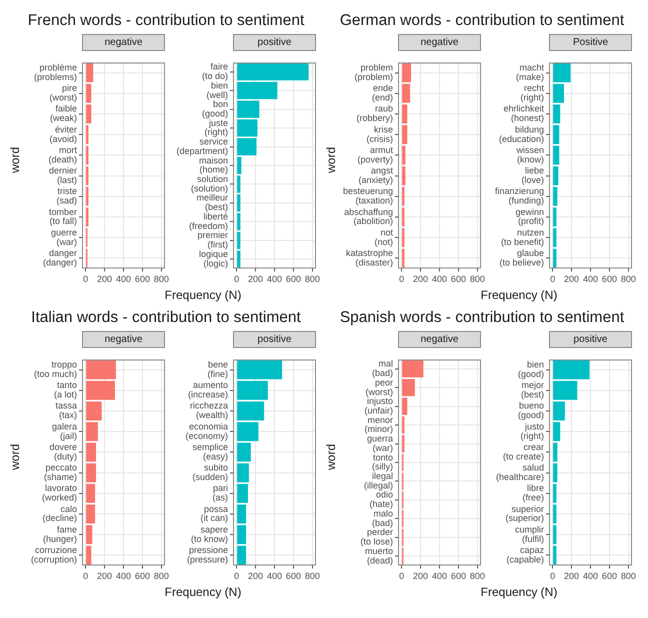 This screenshot has height=618, width=648. What do you see at coordinates (368, 216) in the screenshot?
I see `y-tick-label: abschaffung (abolition)` at bounding box center [368, 216].